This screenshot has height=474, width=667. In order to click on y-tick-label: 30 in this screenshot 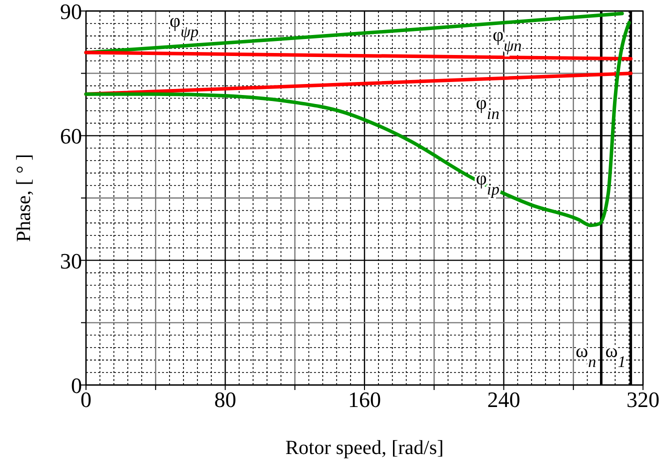, I will do `click(71, 261)`.